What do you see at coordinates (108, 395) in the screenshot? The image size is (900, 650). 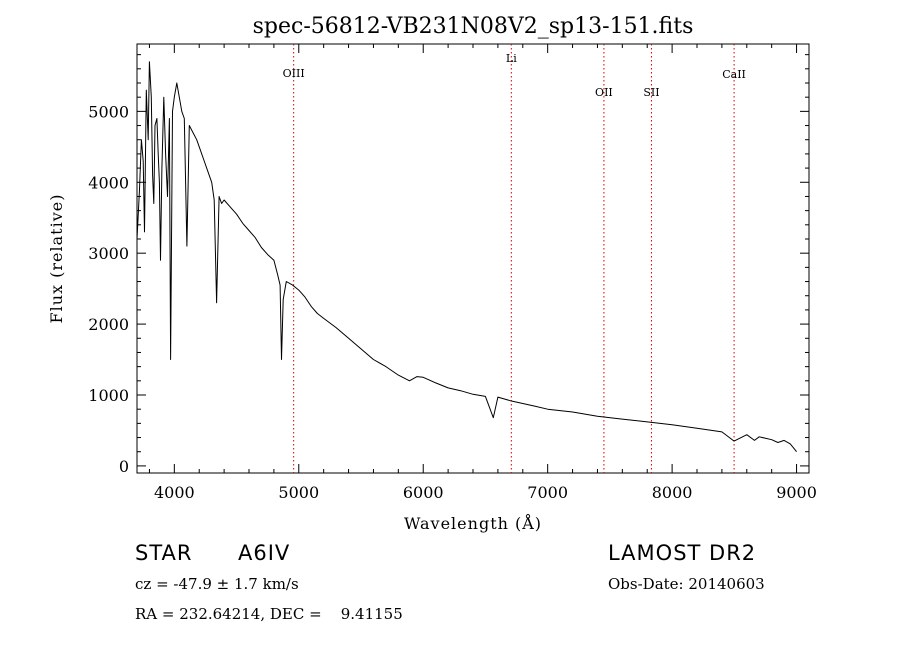 I see `y-tick-label: 1000` at bounding box center [108, 395].